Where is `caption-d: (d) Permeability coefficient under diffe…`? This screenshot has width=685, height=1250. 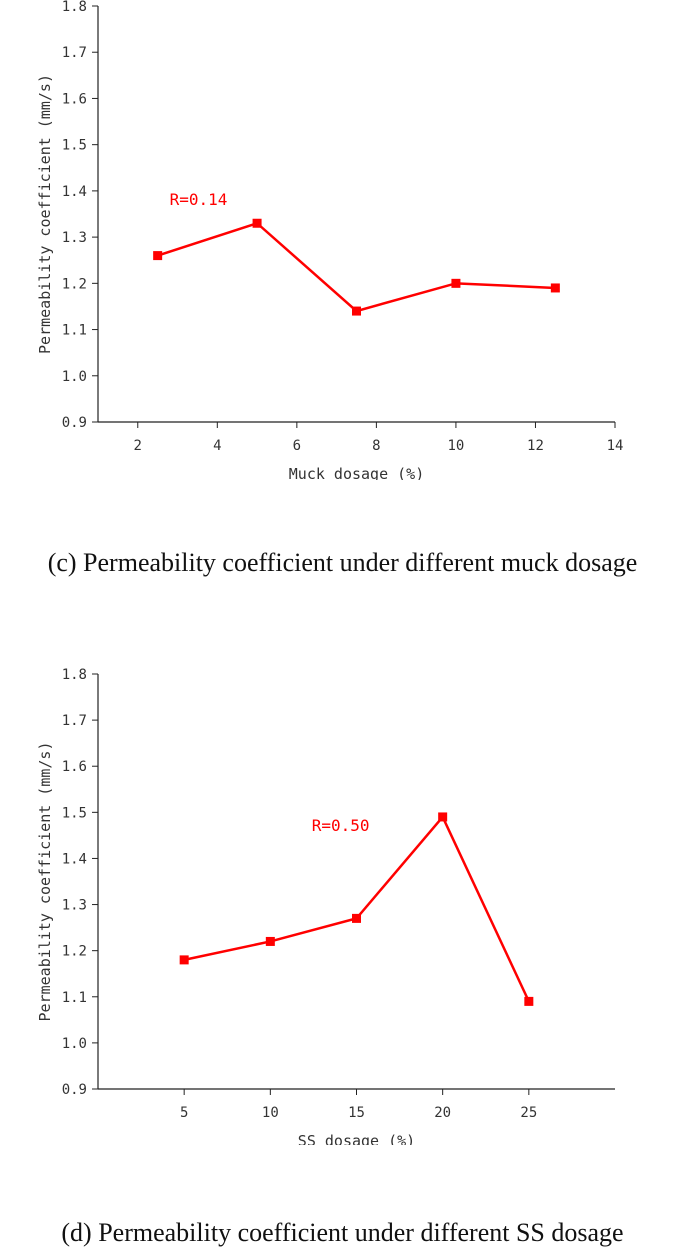 caption-d: (d) Permeability coefficient under diffe… is located at coordinates (342, 1232).